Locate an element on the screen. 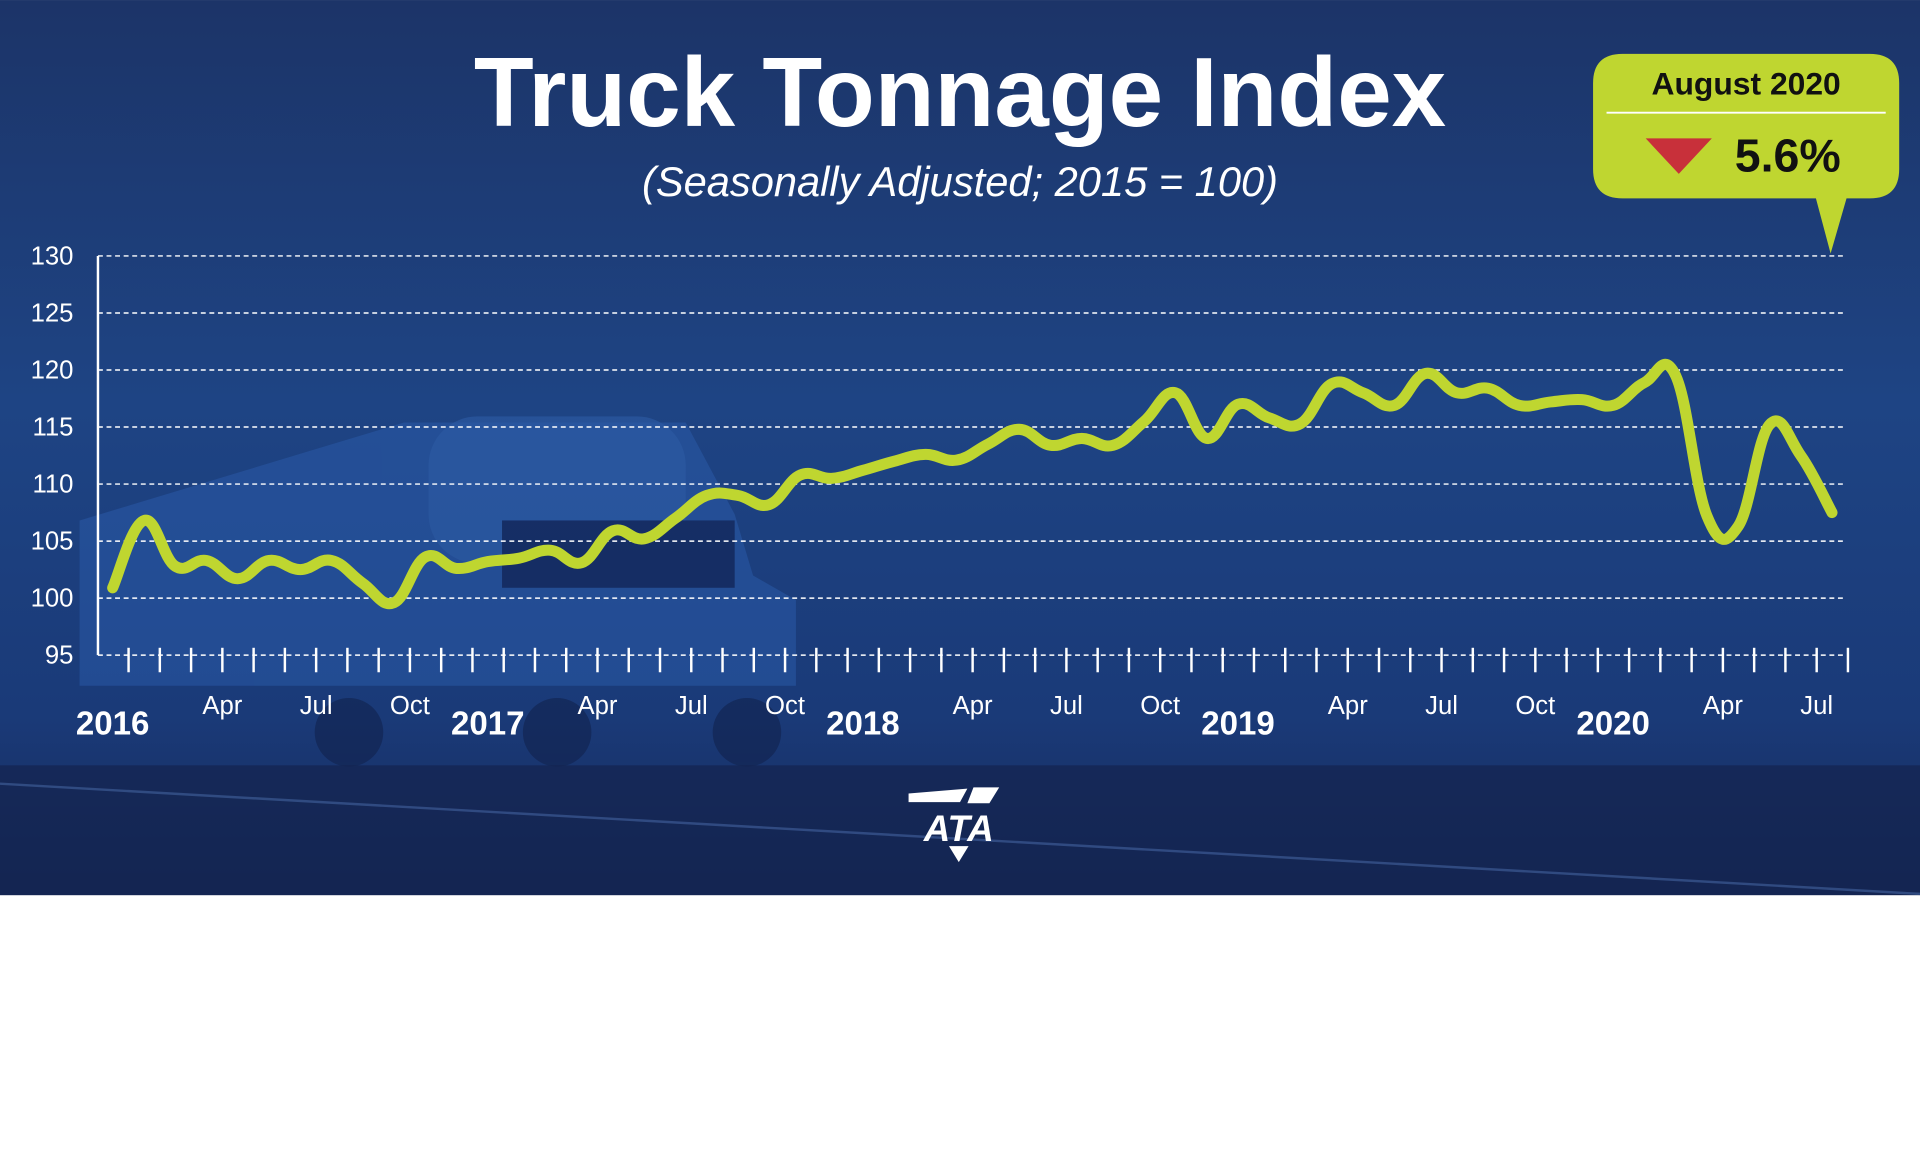  callout: August 2020 5.6% is located at coordinates (1746, 153).